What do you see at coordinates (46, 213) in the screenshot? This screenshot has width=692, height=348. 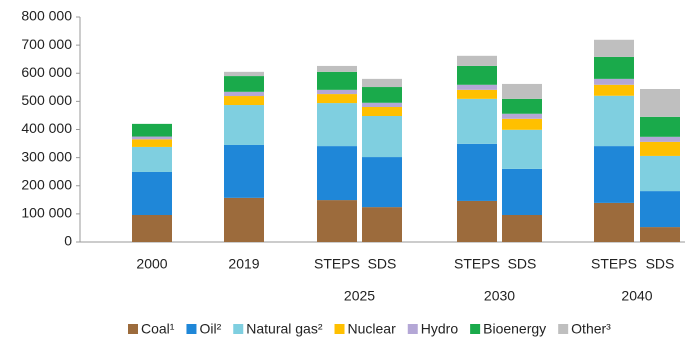 I see `y-tick-label: 100 000` at bounding box center [46, 213].